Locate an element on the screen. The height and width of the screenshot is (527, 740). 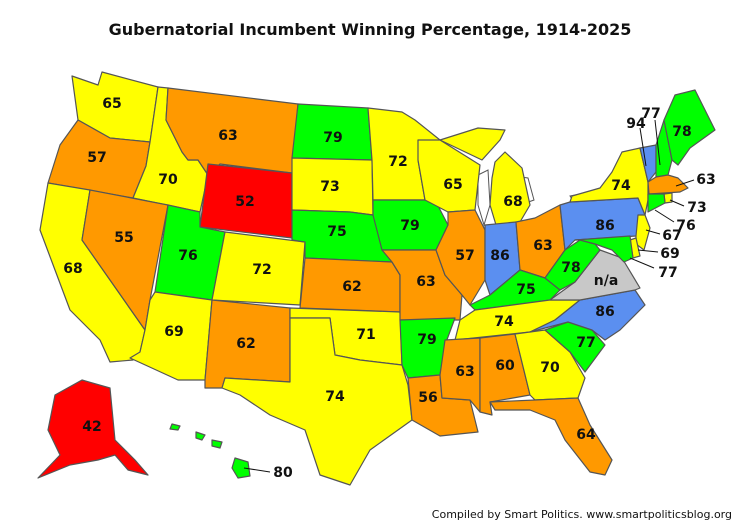
label-MS: 63 is located at coordinates (464, 372).